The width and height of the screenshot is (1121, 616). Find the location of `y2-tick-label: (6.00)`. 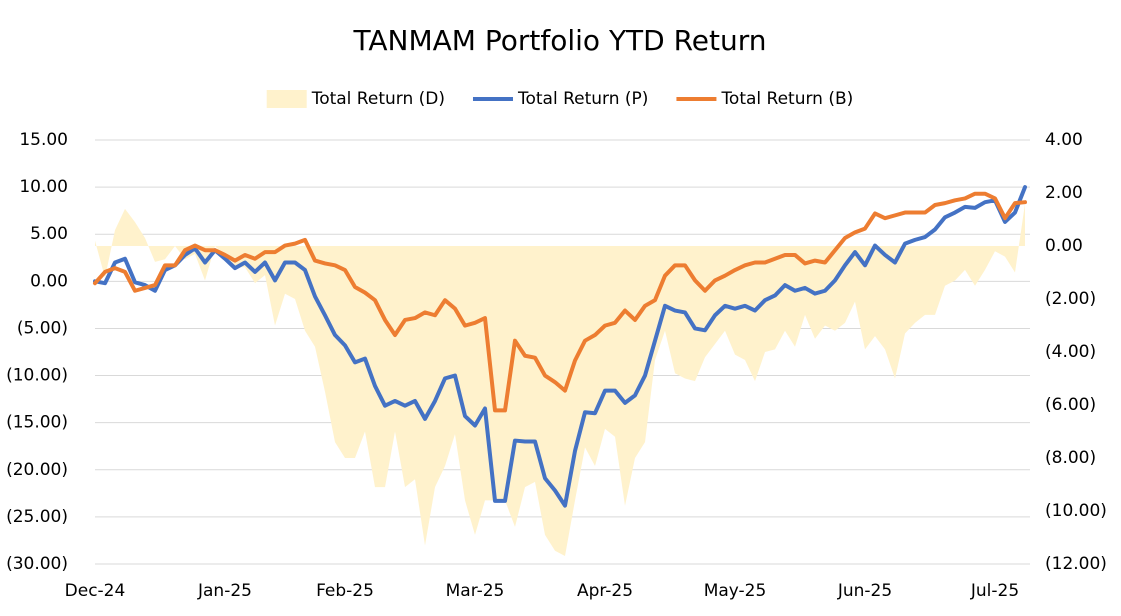

y2-tick-label: (6.00) is located at coordinates (1070, 405).